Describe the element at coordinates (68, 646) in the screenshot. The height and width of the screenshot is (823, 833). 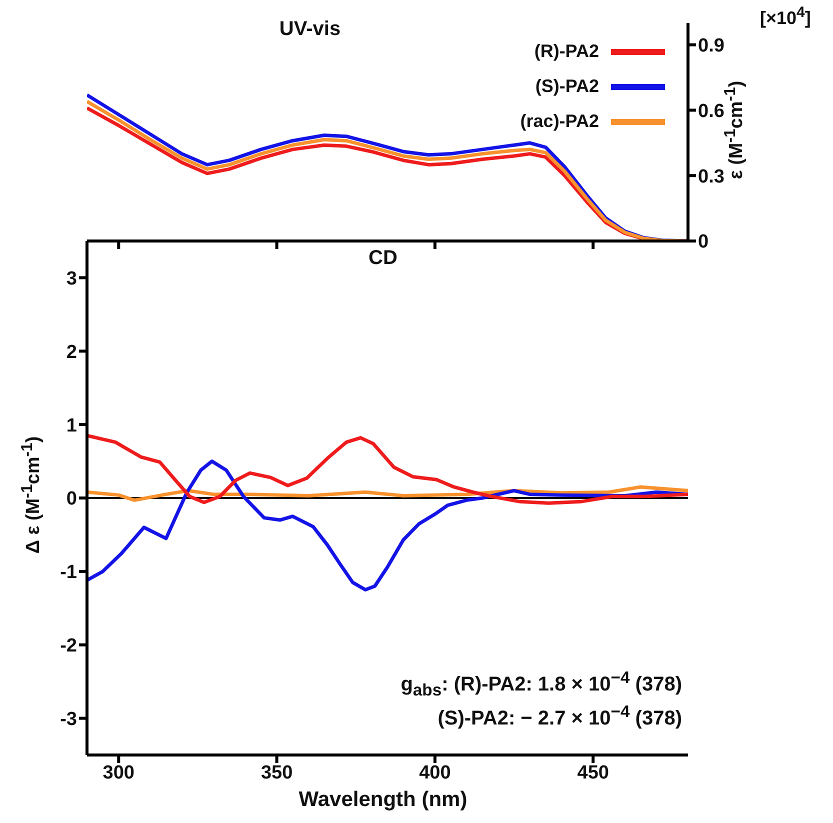
I see `y-tick-label: -2` at that location.